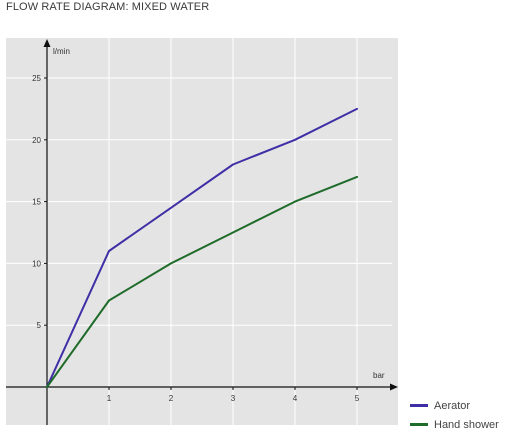  I want to click on x-tick-label-3: 3, so click(233, 398).